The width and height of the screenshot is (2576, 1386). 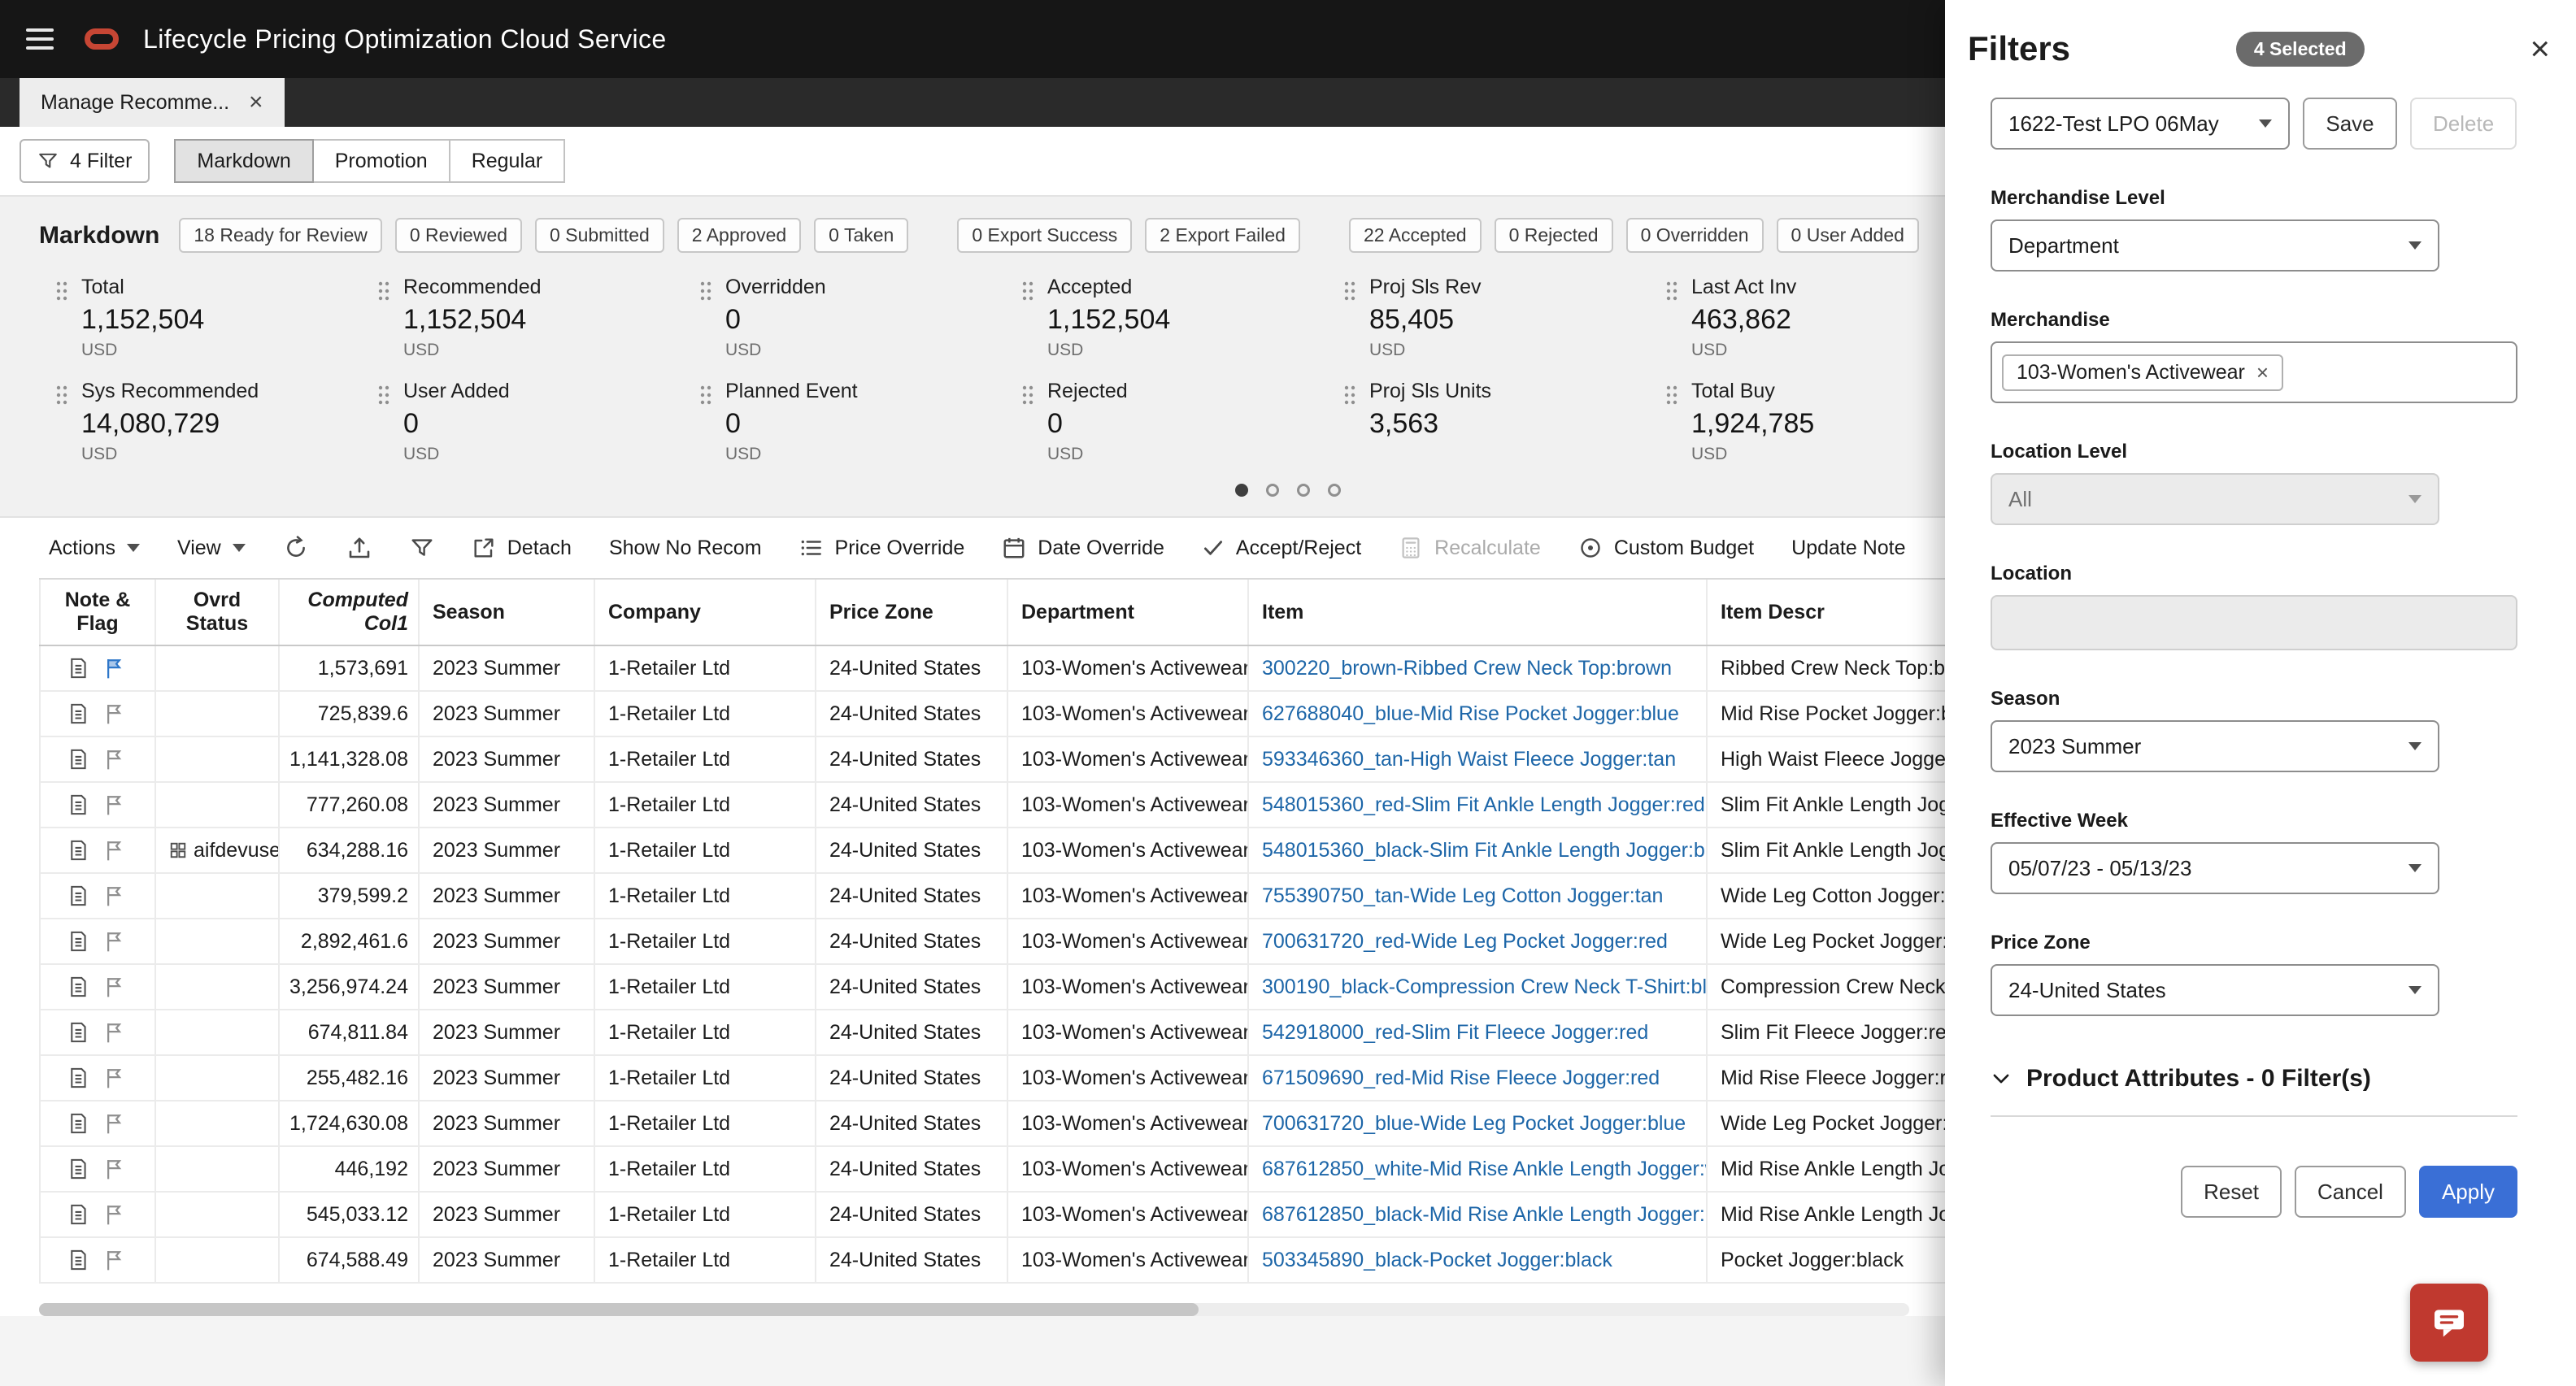 What do you see at coordinates (2232, 1192) in the screenshot?
I see `reset-button: Reset` at bounding box center [2232, 1192].